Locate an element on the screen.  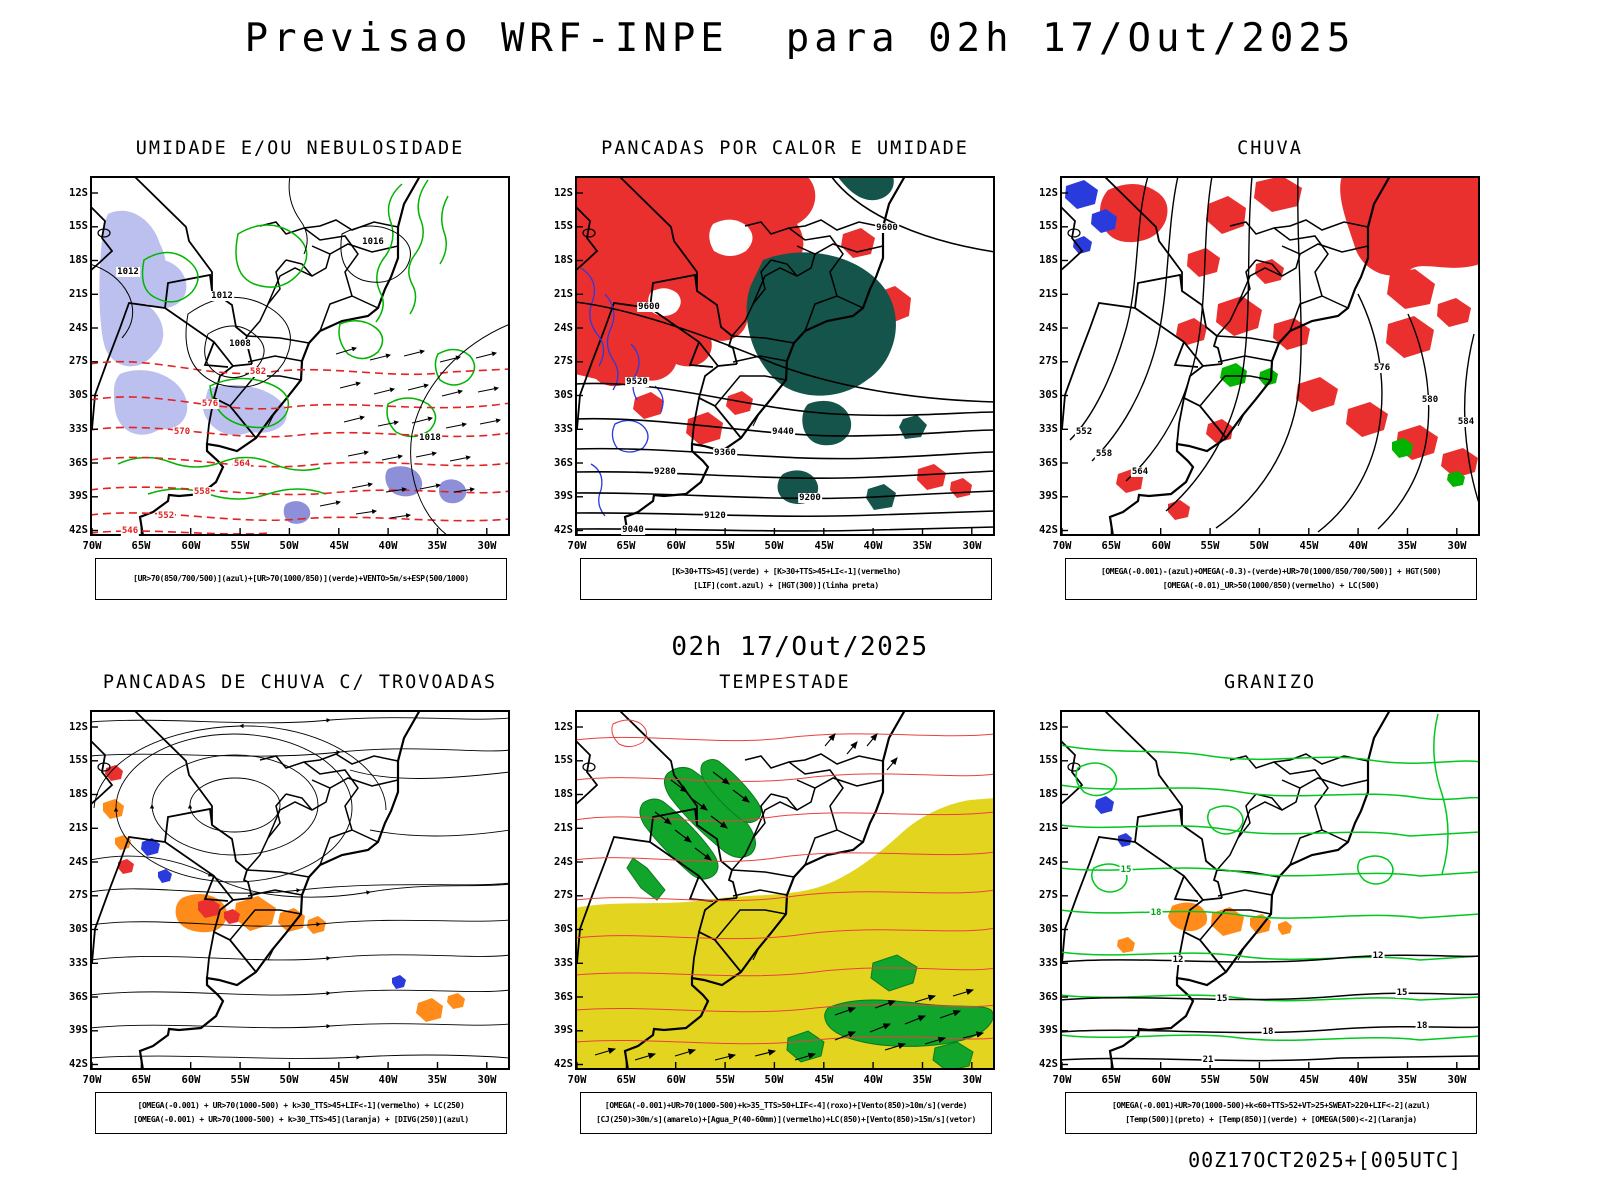
pressure-contours is located at coordinates (300, 356).